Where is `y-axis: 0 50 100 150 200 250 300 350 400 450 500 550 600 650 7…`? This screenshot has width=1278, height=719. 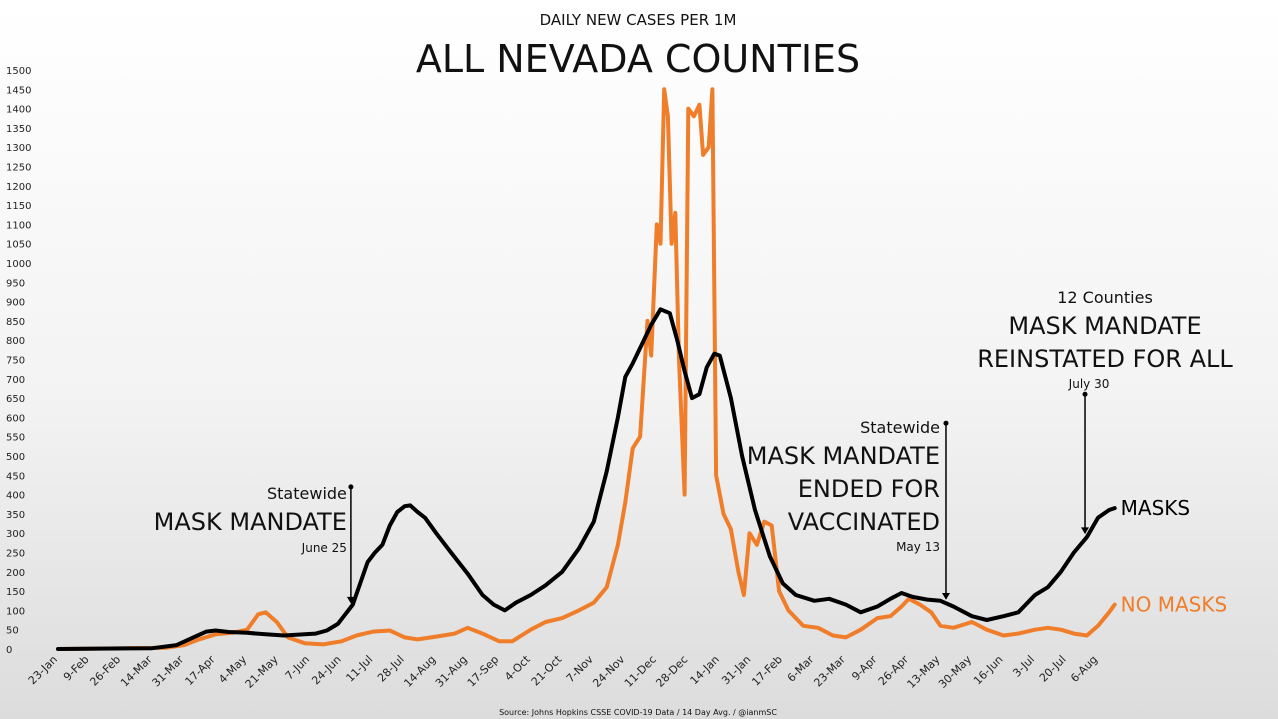 y-axis: 0 50 100 150 200 250 300 350 400 450 500 550 600 650 7… is located at coordinates (18, 361).